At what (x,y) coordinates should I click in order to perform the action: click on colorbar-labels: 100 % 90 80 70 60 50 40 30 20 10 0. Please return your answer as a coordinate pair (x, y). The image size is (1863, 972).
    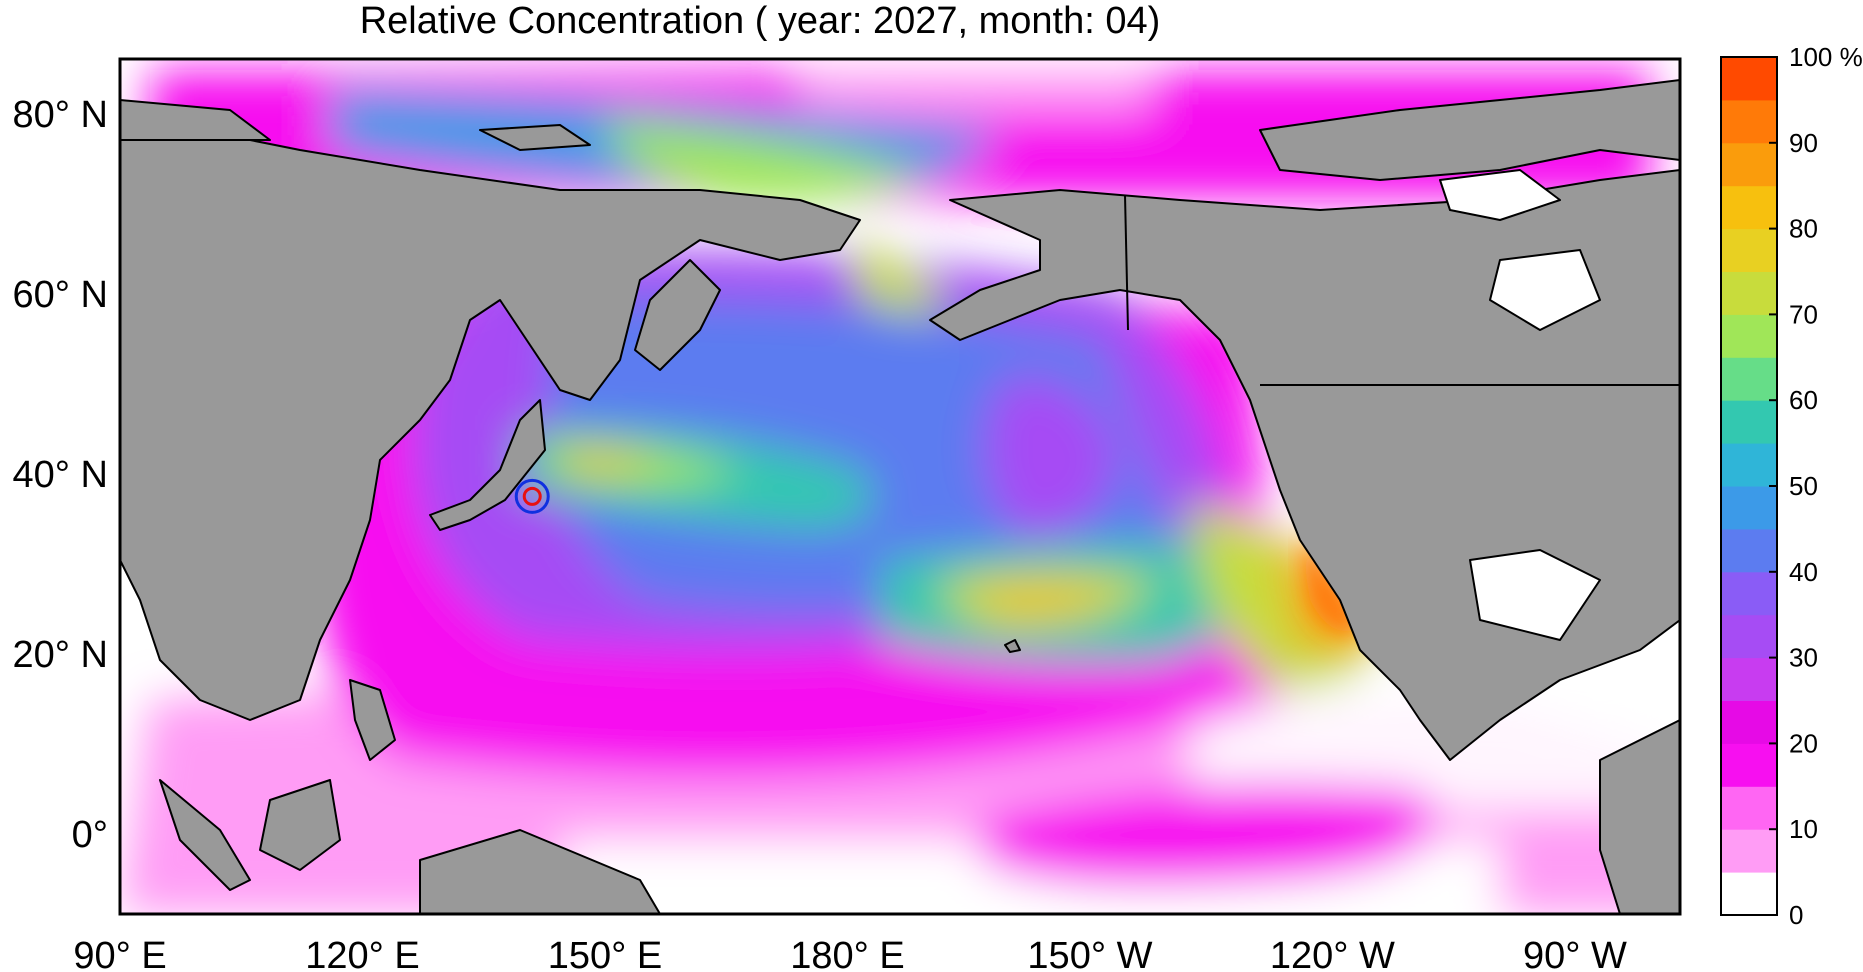
    Looking at the image, I should click on (1816, 486).